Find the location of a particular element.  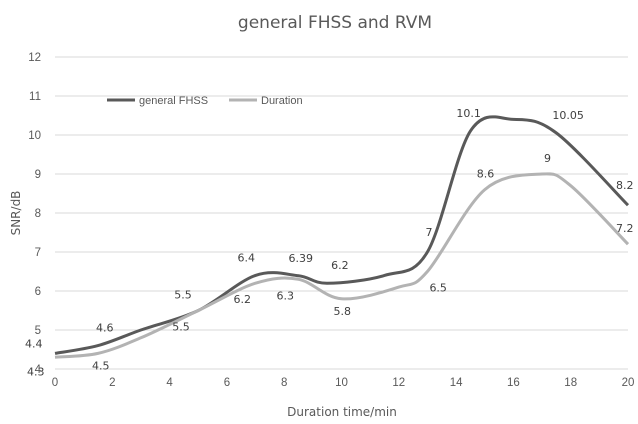

y-tick-label: 7 is located at coordinates (38, 253).